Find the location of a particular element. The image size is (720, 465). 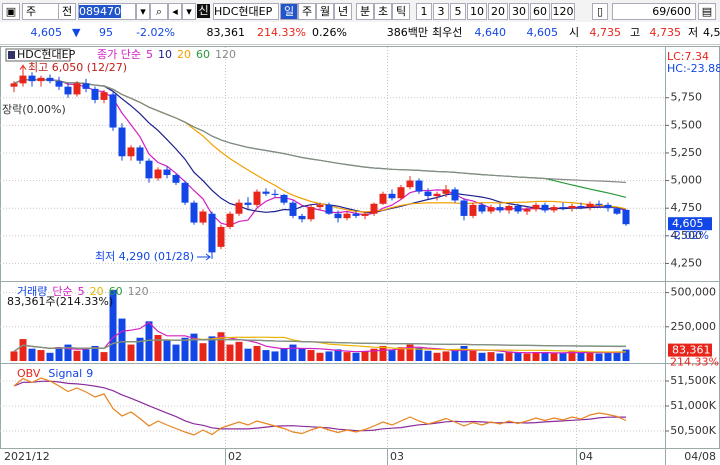

interval-button: 20 is located at coordinates (498, 11).